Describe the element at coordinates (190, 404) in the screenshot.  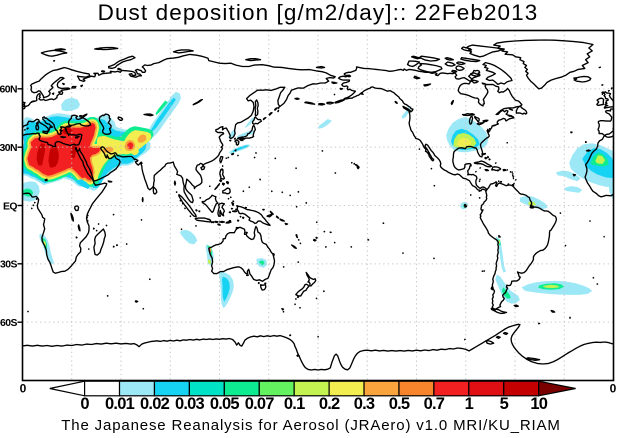
I see `svg-text: 0.03` at that location.